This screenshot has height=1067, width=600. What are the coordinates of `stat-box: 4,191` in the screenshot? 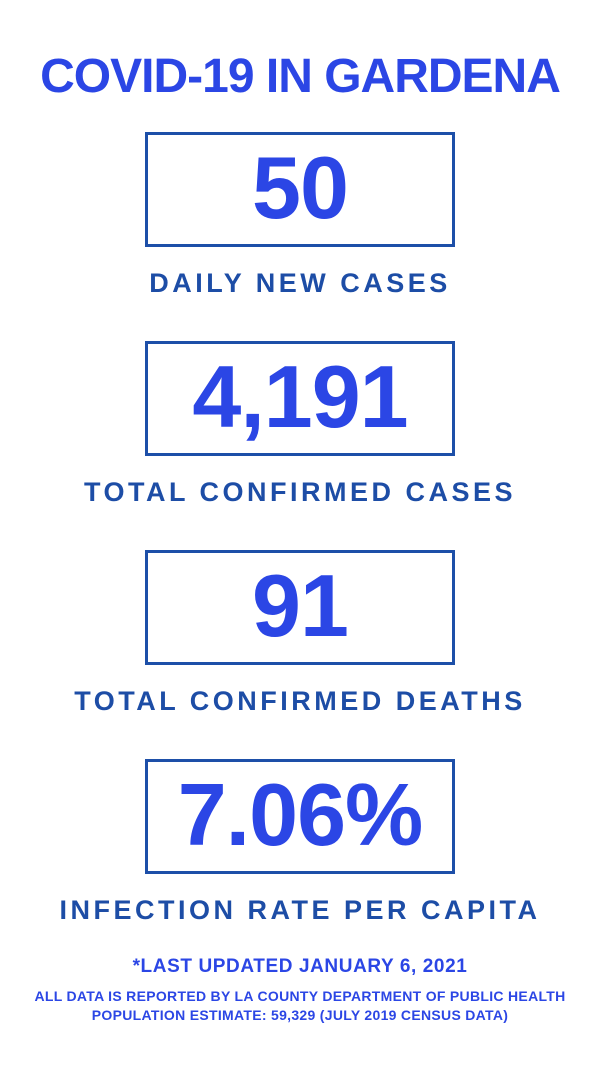 It's located at (300, 399).